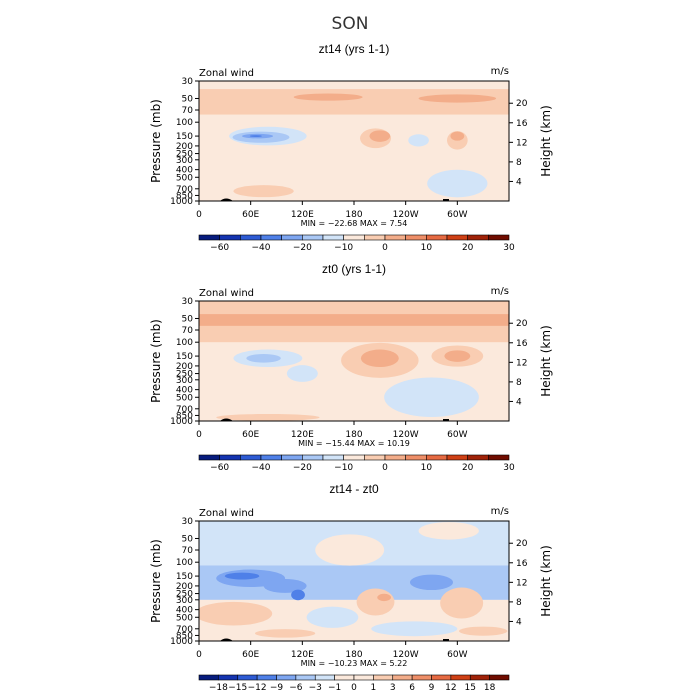 Image resolution: width=700 pixels, height=700 pixels. Describe the element at coordinates (302, 248) in the screenshot. I see `colorbar-label: −20` at that location.